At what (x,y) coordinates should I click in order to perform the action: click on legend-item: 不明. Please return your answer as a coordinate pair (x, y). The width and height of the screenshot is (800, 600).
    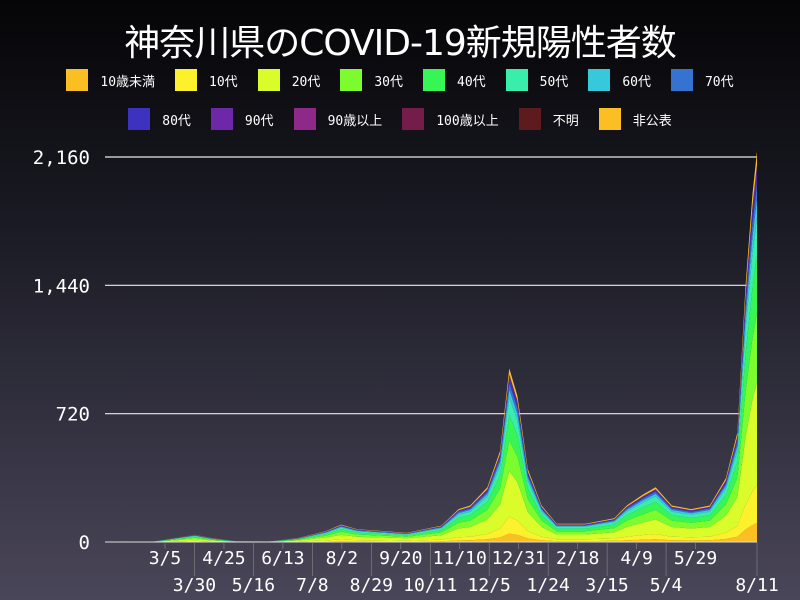
    Looking at the image, I should click on (548, 119).